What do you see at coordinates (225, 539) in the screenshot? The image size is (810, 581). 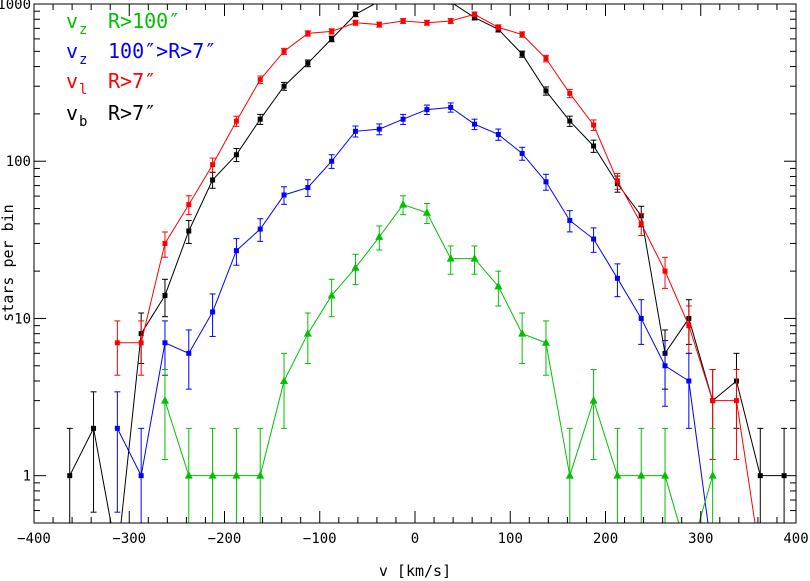 I see `x-tick-label: −200` at bounding box center [225, 539].